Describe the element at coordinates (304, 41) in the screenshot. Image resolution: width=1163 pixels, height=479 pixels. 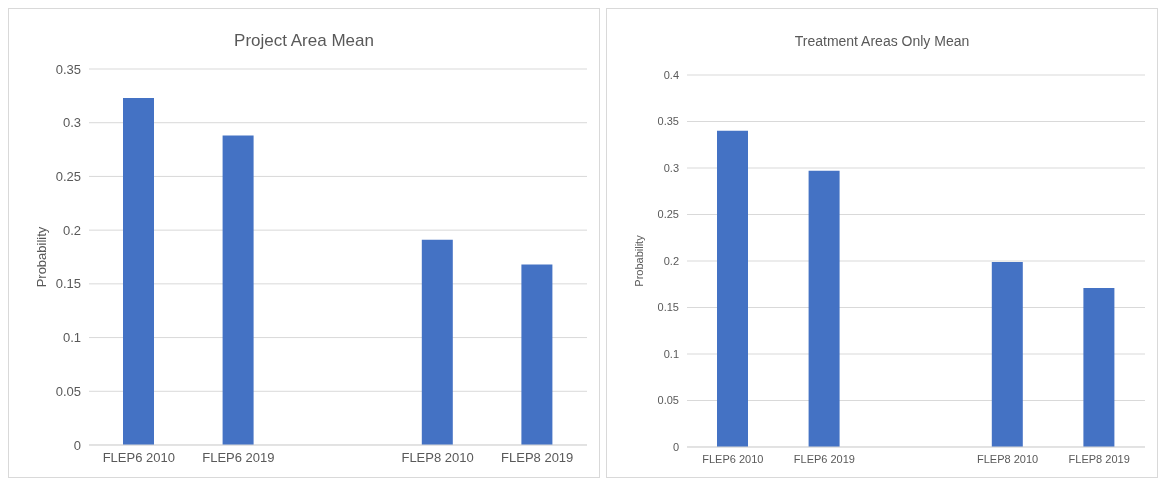
I see `chart-title: Project Area Mean` at that location.